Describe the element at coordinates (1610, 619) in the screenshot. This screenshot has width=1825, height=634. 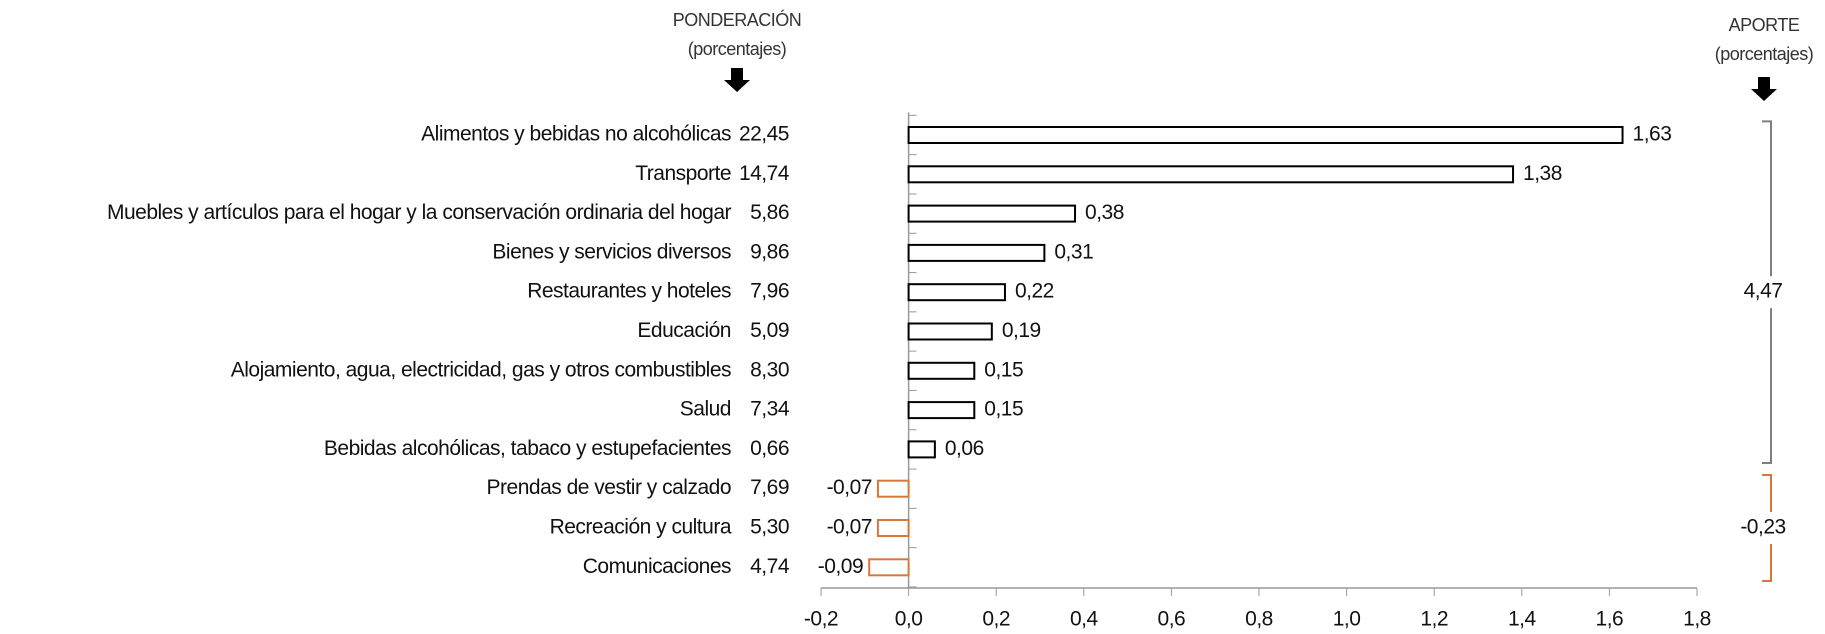
I see `x-tick-label: 1,6` at that location.